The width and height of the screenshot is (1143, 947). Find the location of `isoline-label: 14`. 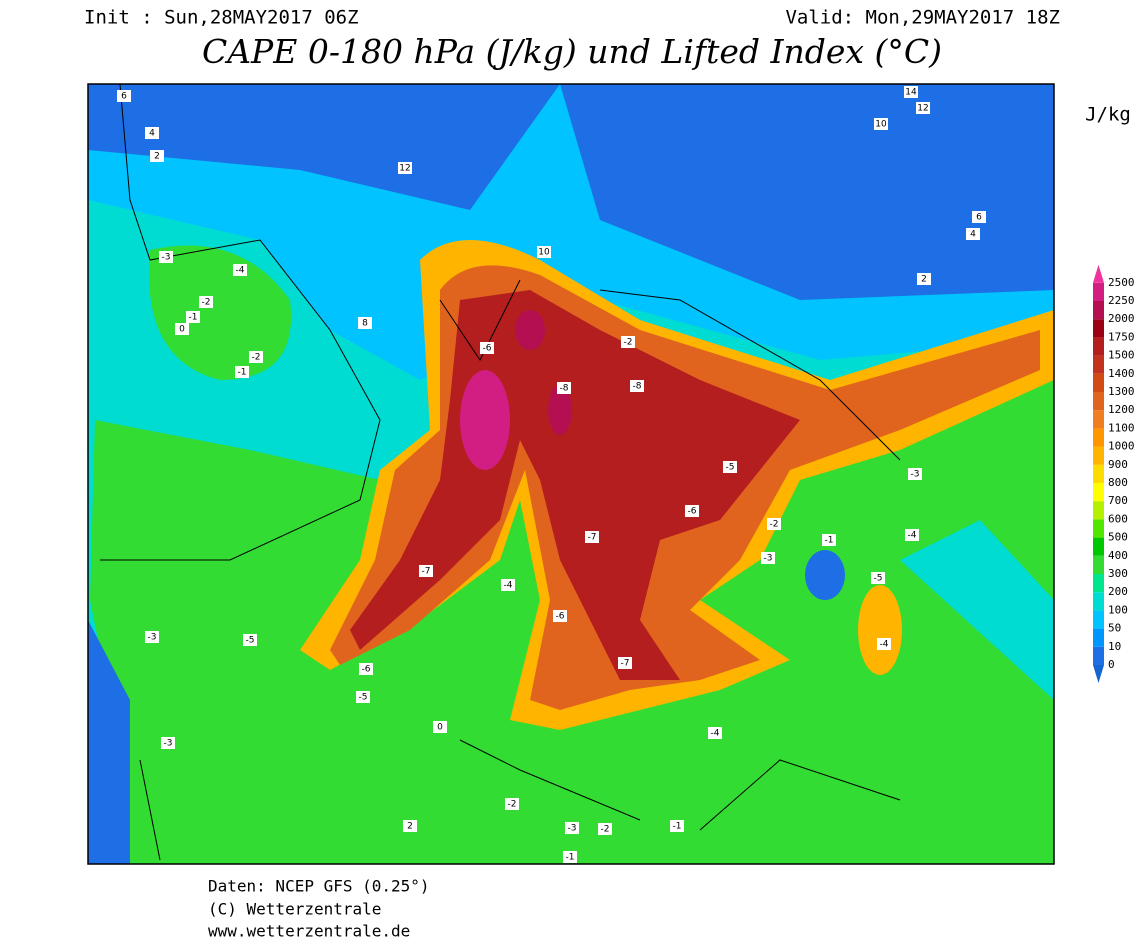

isoline-label: 14 is located at coordinates (911, 93).